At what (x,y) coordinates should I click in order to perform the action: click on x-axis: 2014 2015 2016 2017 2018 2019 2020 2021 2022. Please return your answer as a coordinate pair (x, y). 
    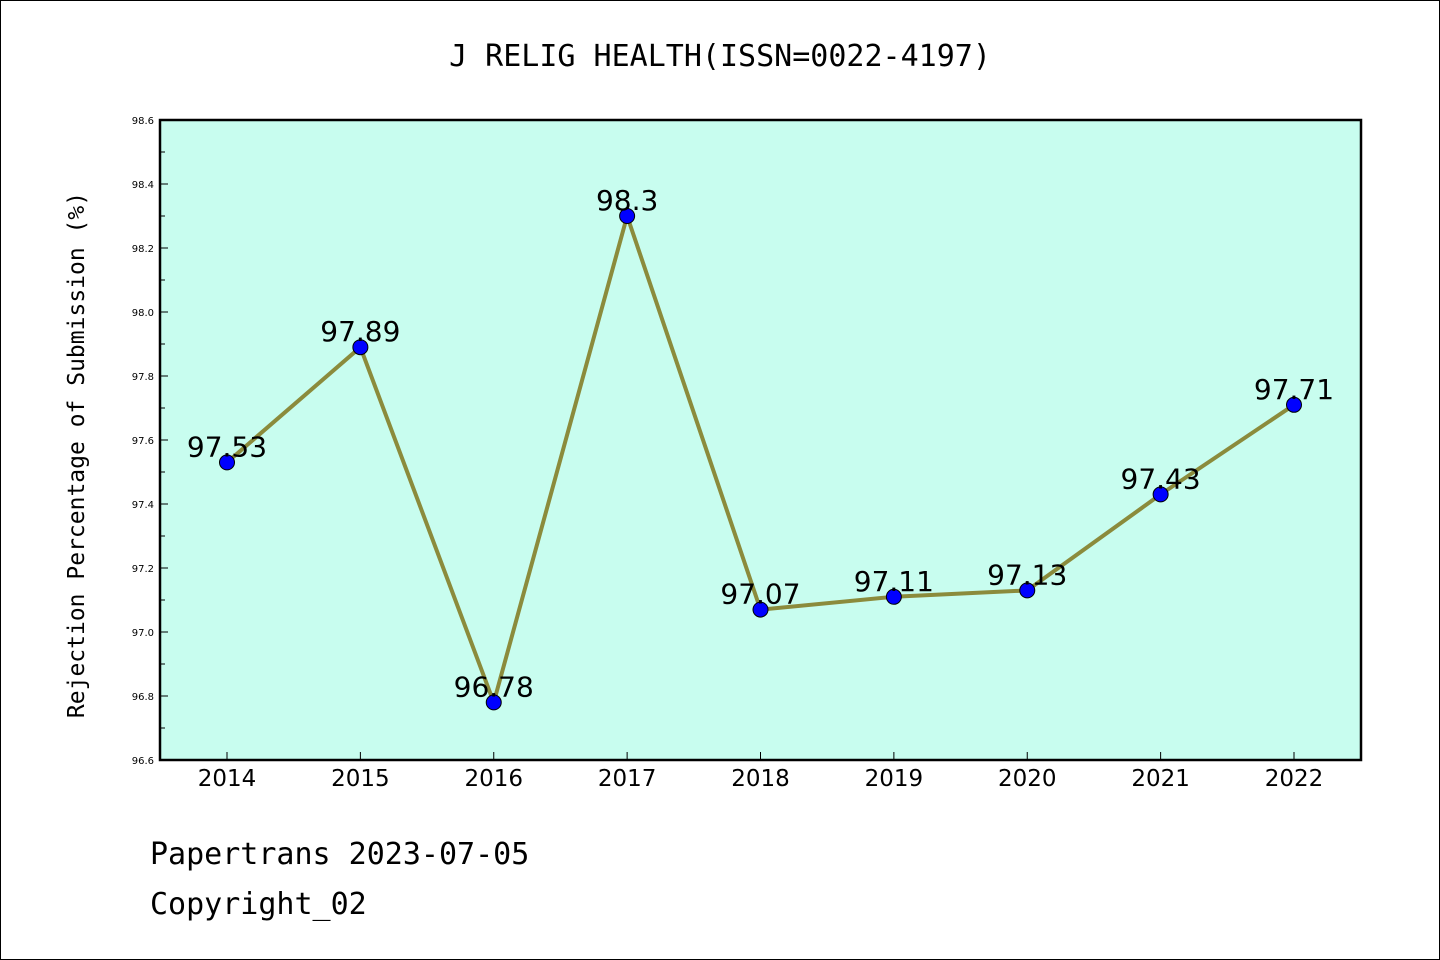
    Looking at the image, I should click on (761, 772).